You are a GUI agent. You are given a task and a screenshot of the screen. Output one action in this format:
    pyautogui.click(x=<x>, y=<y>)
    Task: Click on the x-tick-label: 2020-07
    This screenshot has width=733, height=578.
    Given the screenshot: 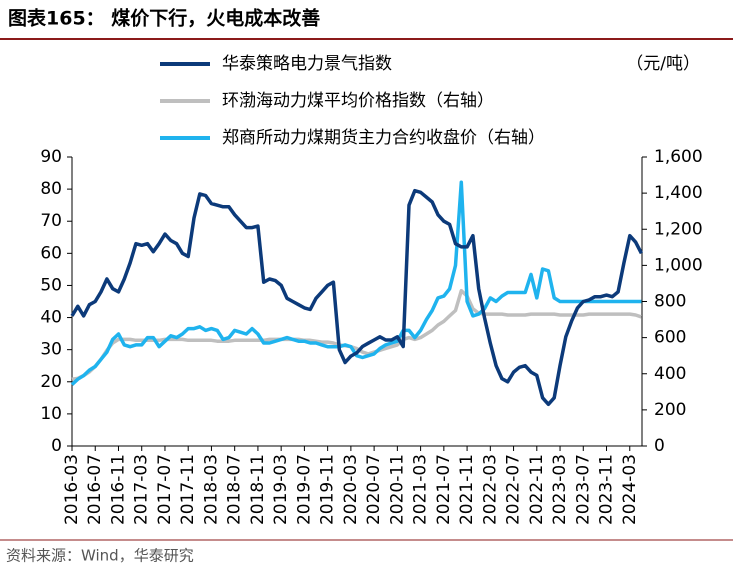 What is the action you would take?
    pyautogui.click(x=374, y=489)
    